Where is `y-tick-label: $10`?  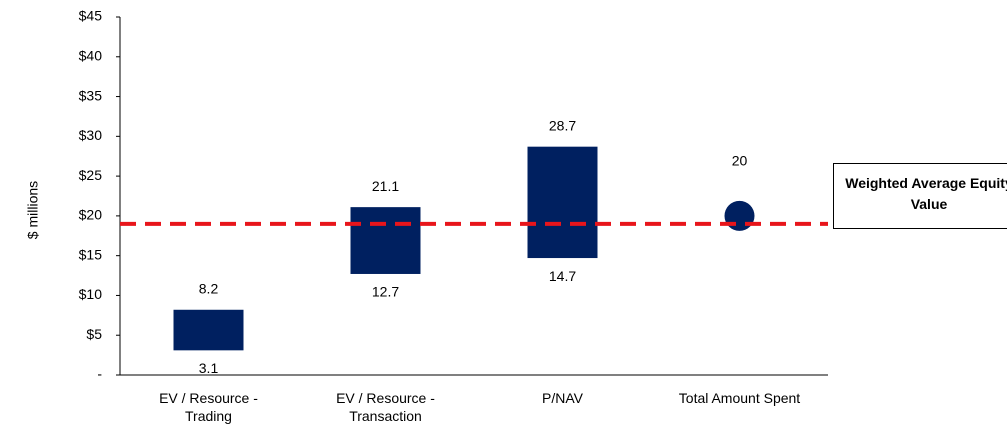 y-tick-label: $10 is located at coordinates (91, 294).